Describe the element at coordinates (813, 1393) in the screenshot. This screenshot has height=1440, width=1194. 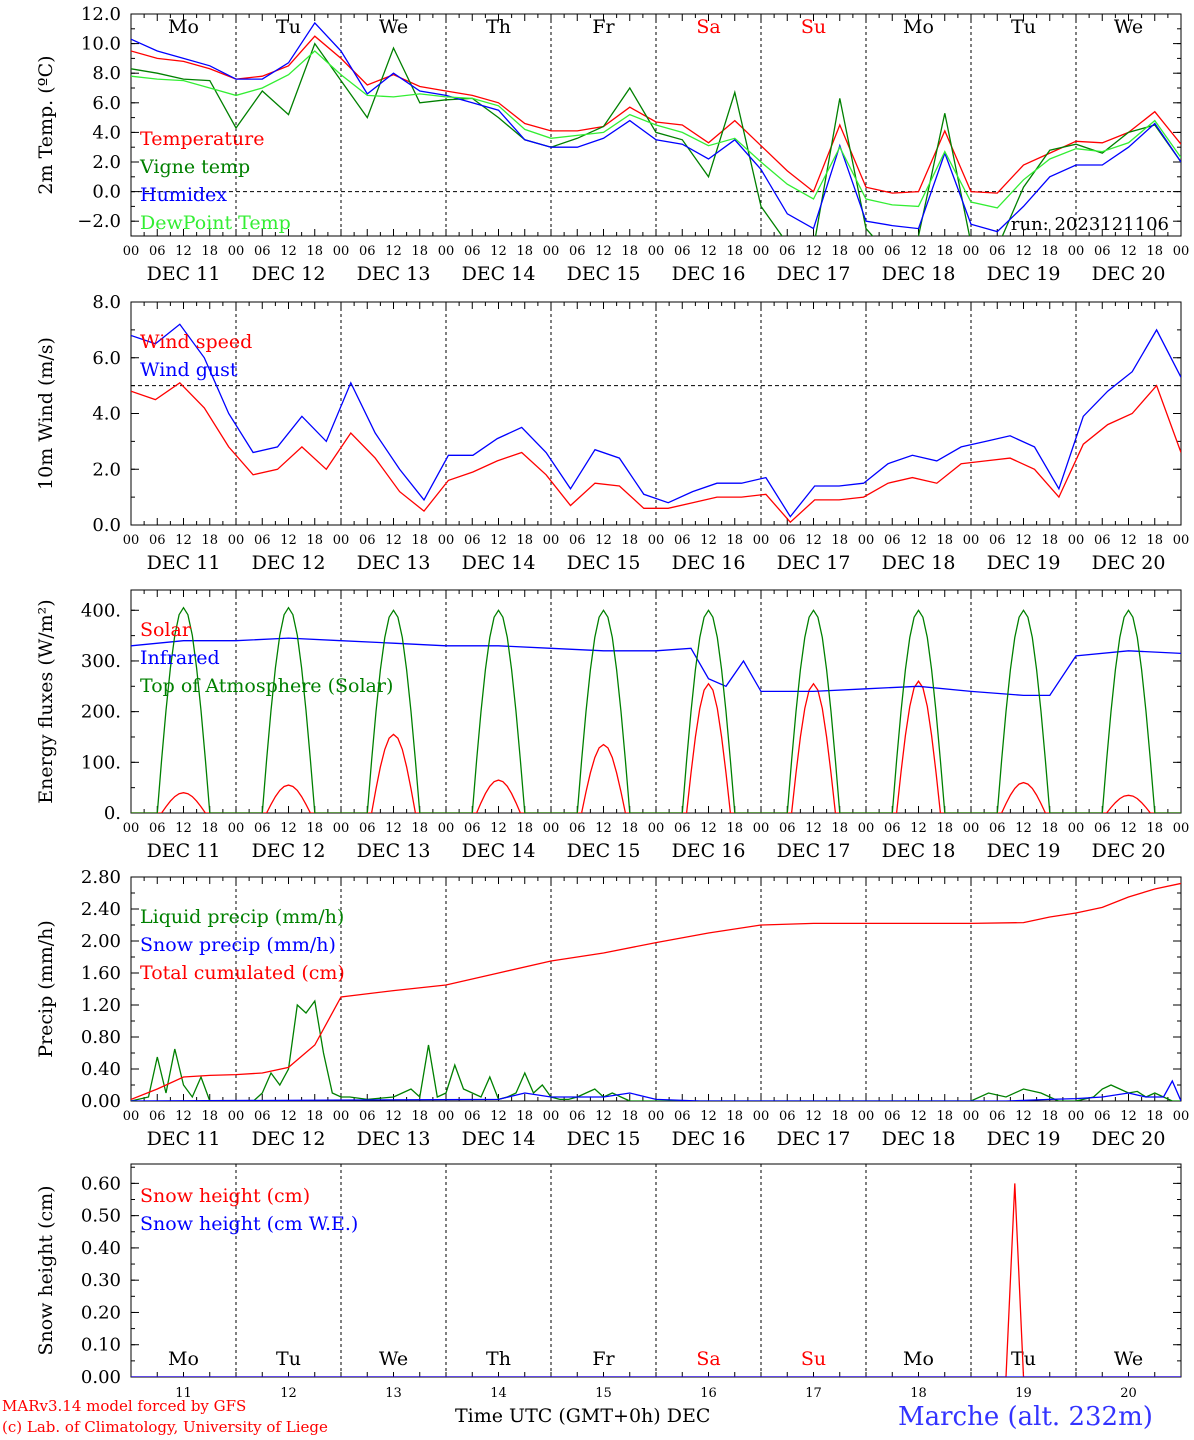
I see `day-number-label: 17` at that location.